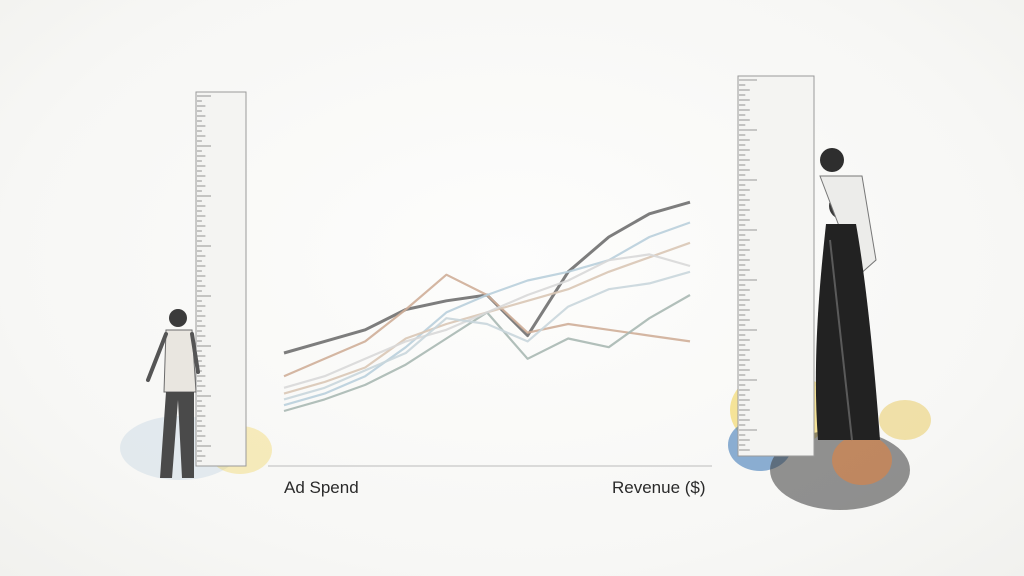 The height and width of the screenshot is (576, 1024). What do you see at coordinates (173, 393) in the screenshot?
I see `standing-man-figure` at bounding box center [173, 393].